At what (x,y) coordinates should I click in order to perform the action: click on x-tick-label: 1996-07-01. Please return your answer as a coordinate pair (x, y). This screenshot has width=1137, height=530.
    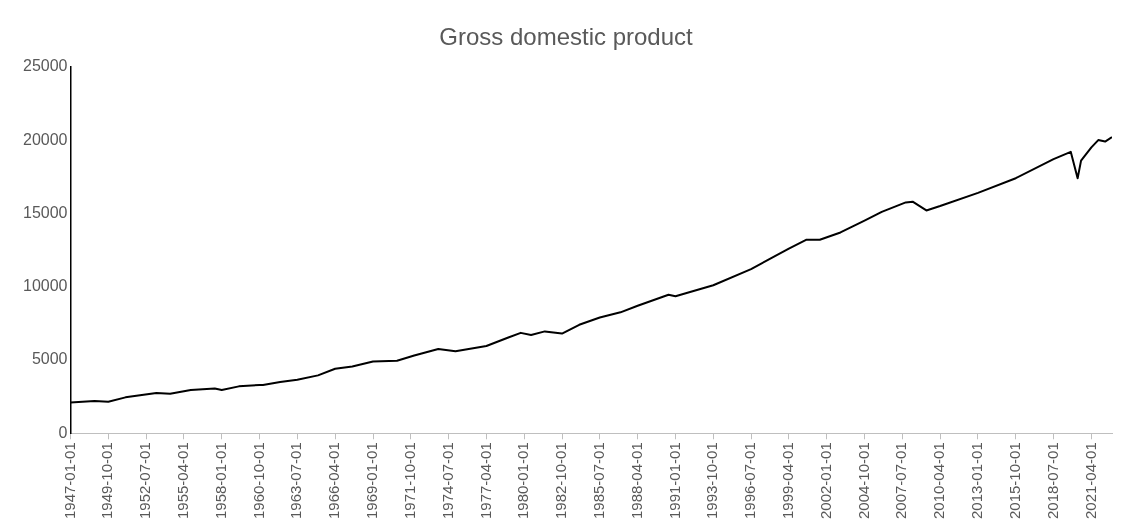
    Looking at the image, I should click on (750, 481).